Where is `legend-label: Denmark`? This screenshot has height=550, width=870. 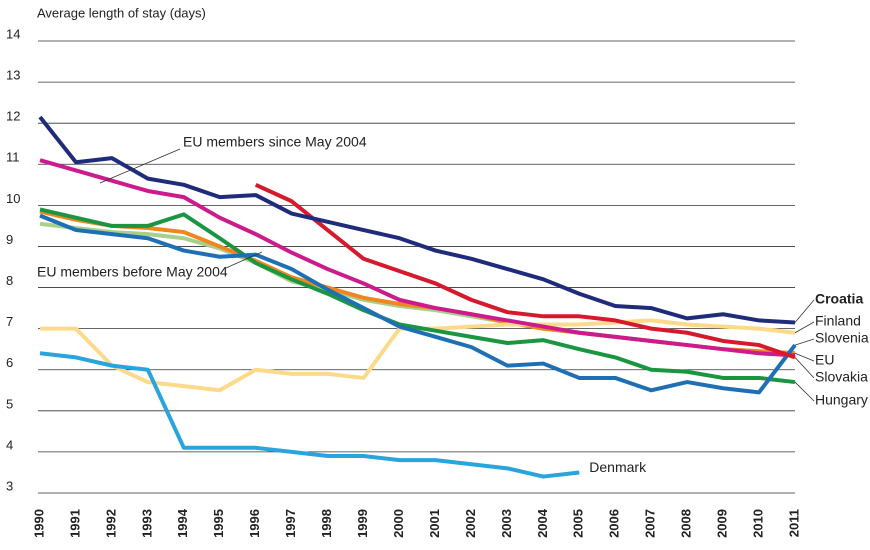
legend-label: Denmark is located at coordinates (618, 467).